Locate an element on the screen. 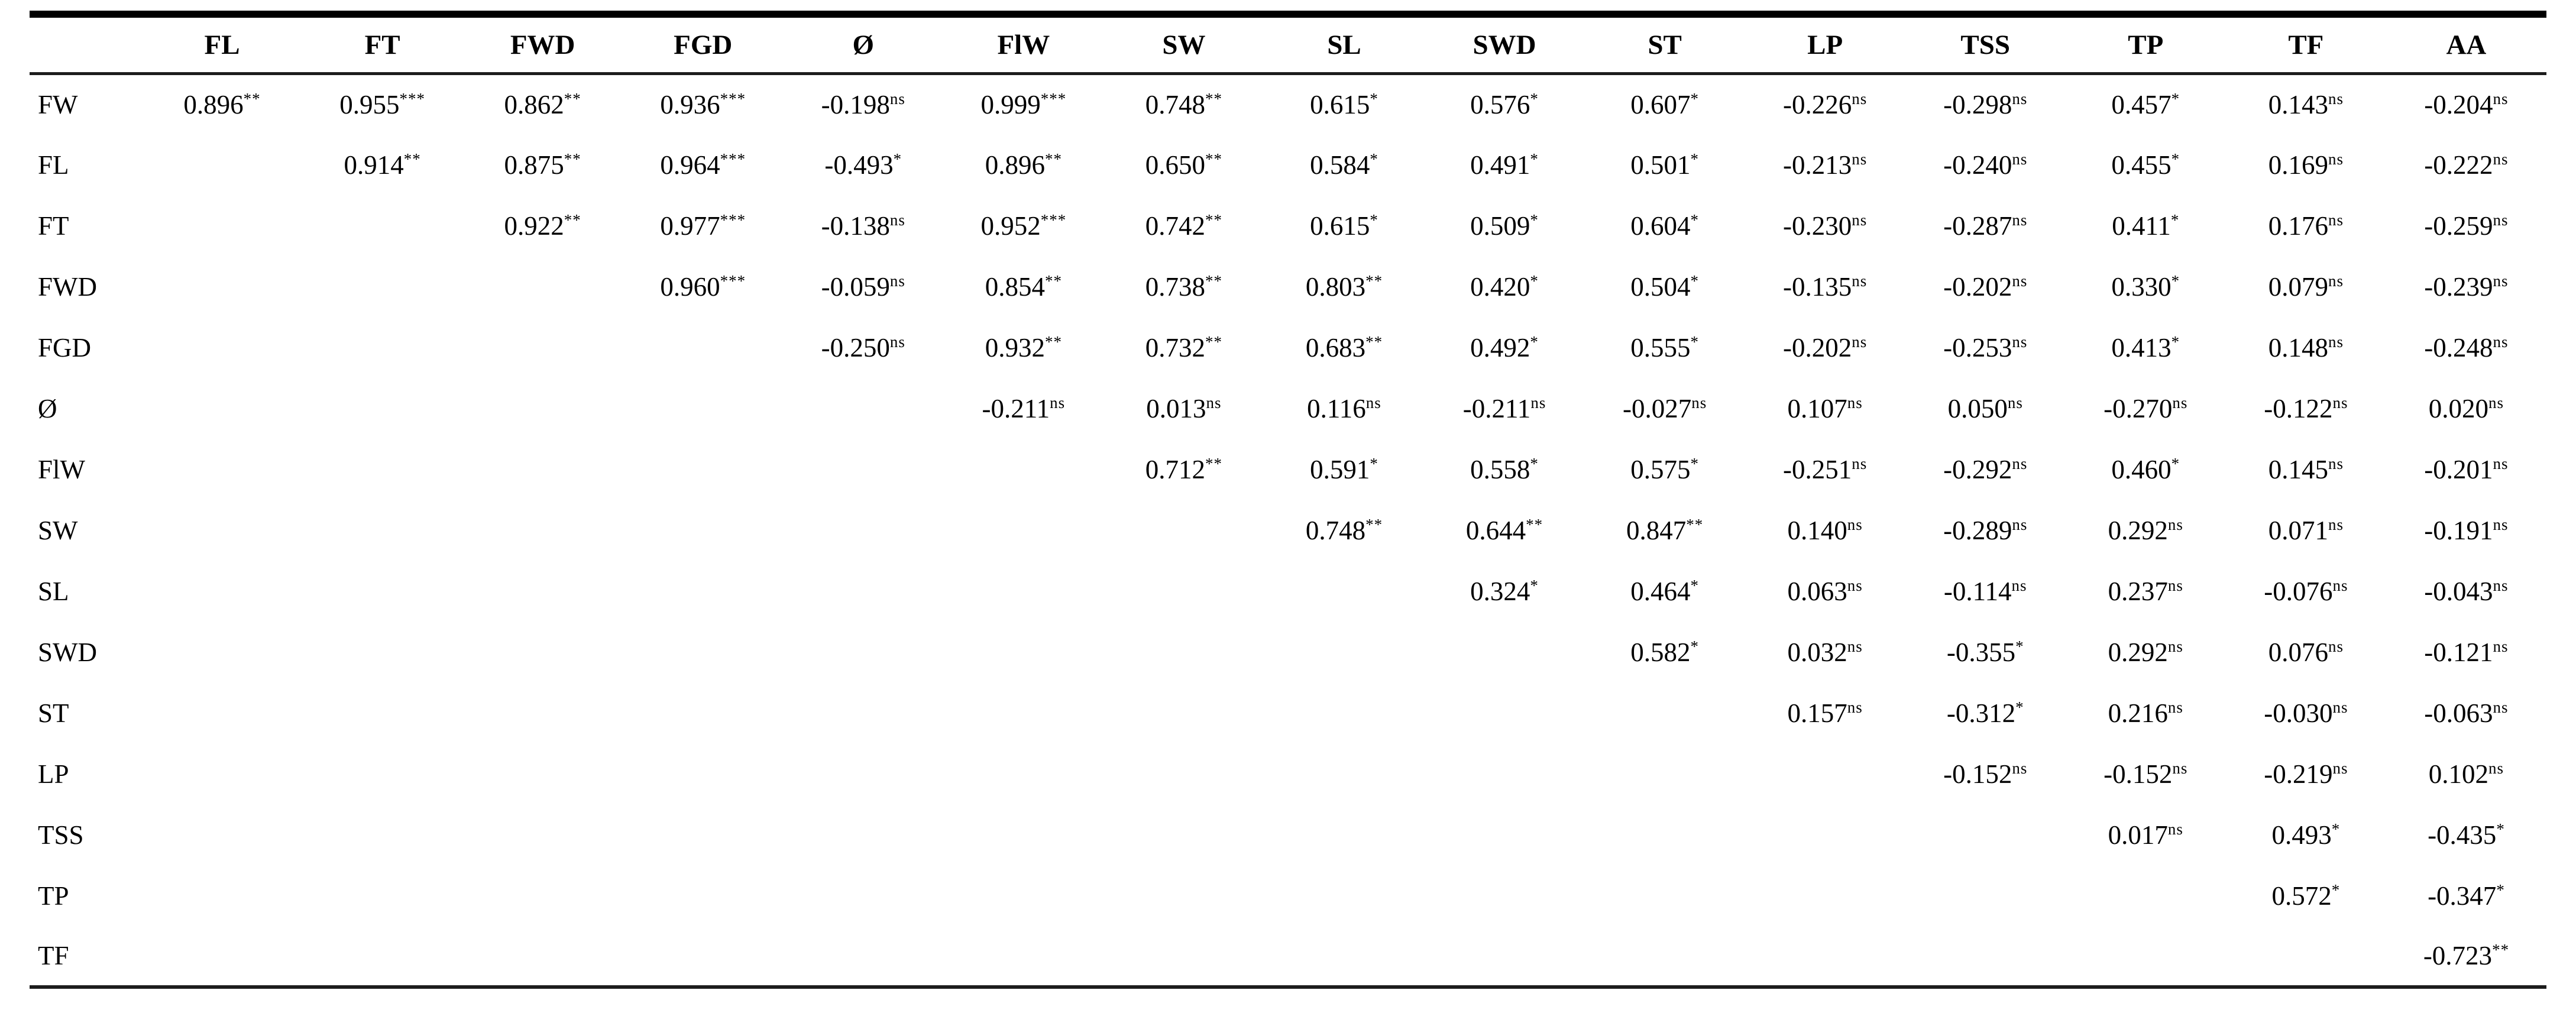 The height and width of the screenshot is (1029, 2576). correlation-cell: 0.013ns is located at coordinates (1183, 408).